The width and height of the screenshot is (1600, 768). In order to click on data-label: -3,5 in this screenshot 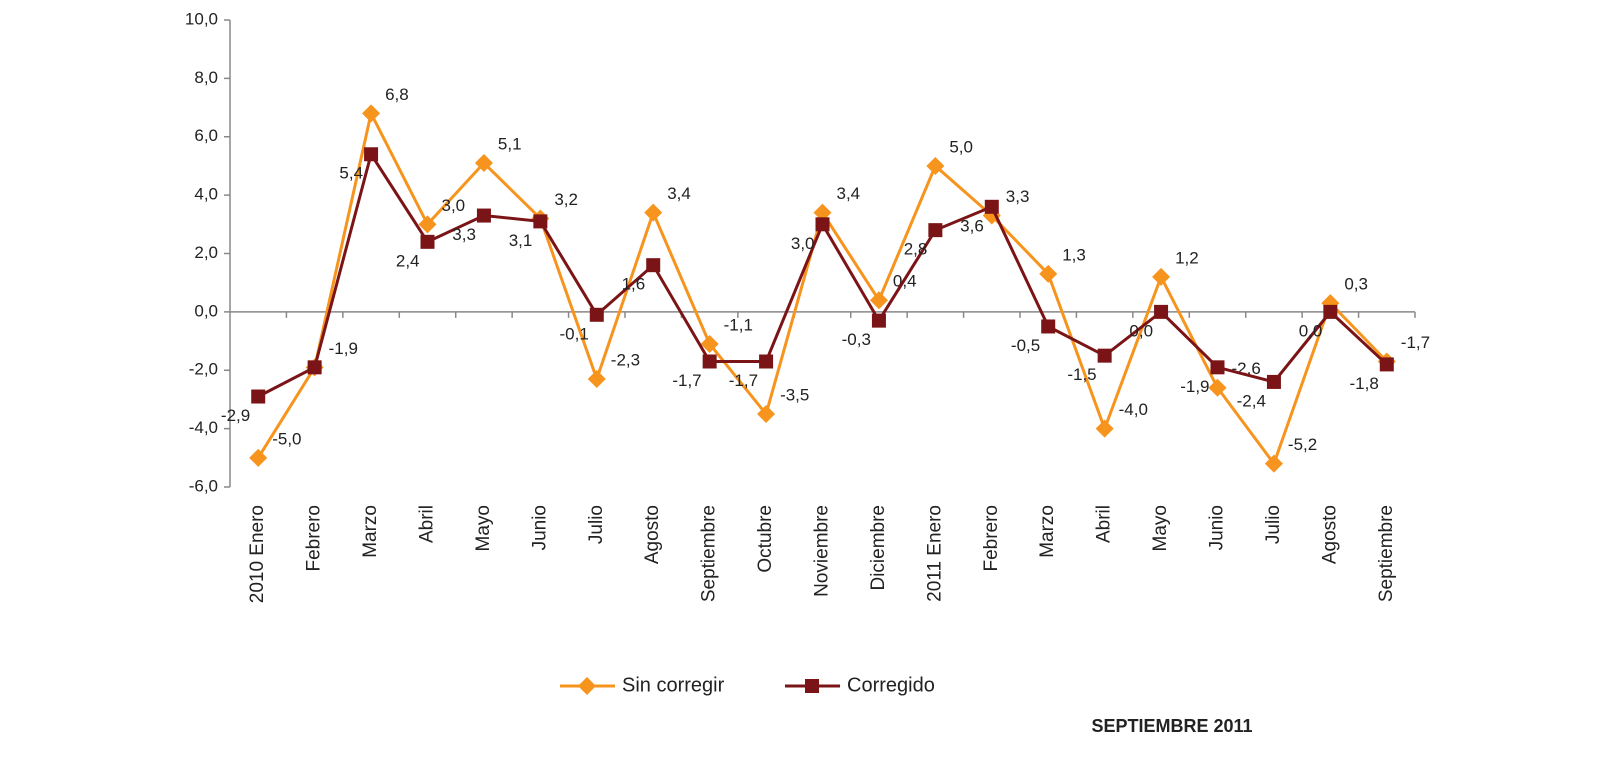, I will do `click(794, 395)`.